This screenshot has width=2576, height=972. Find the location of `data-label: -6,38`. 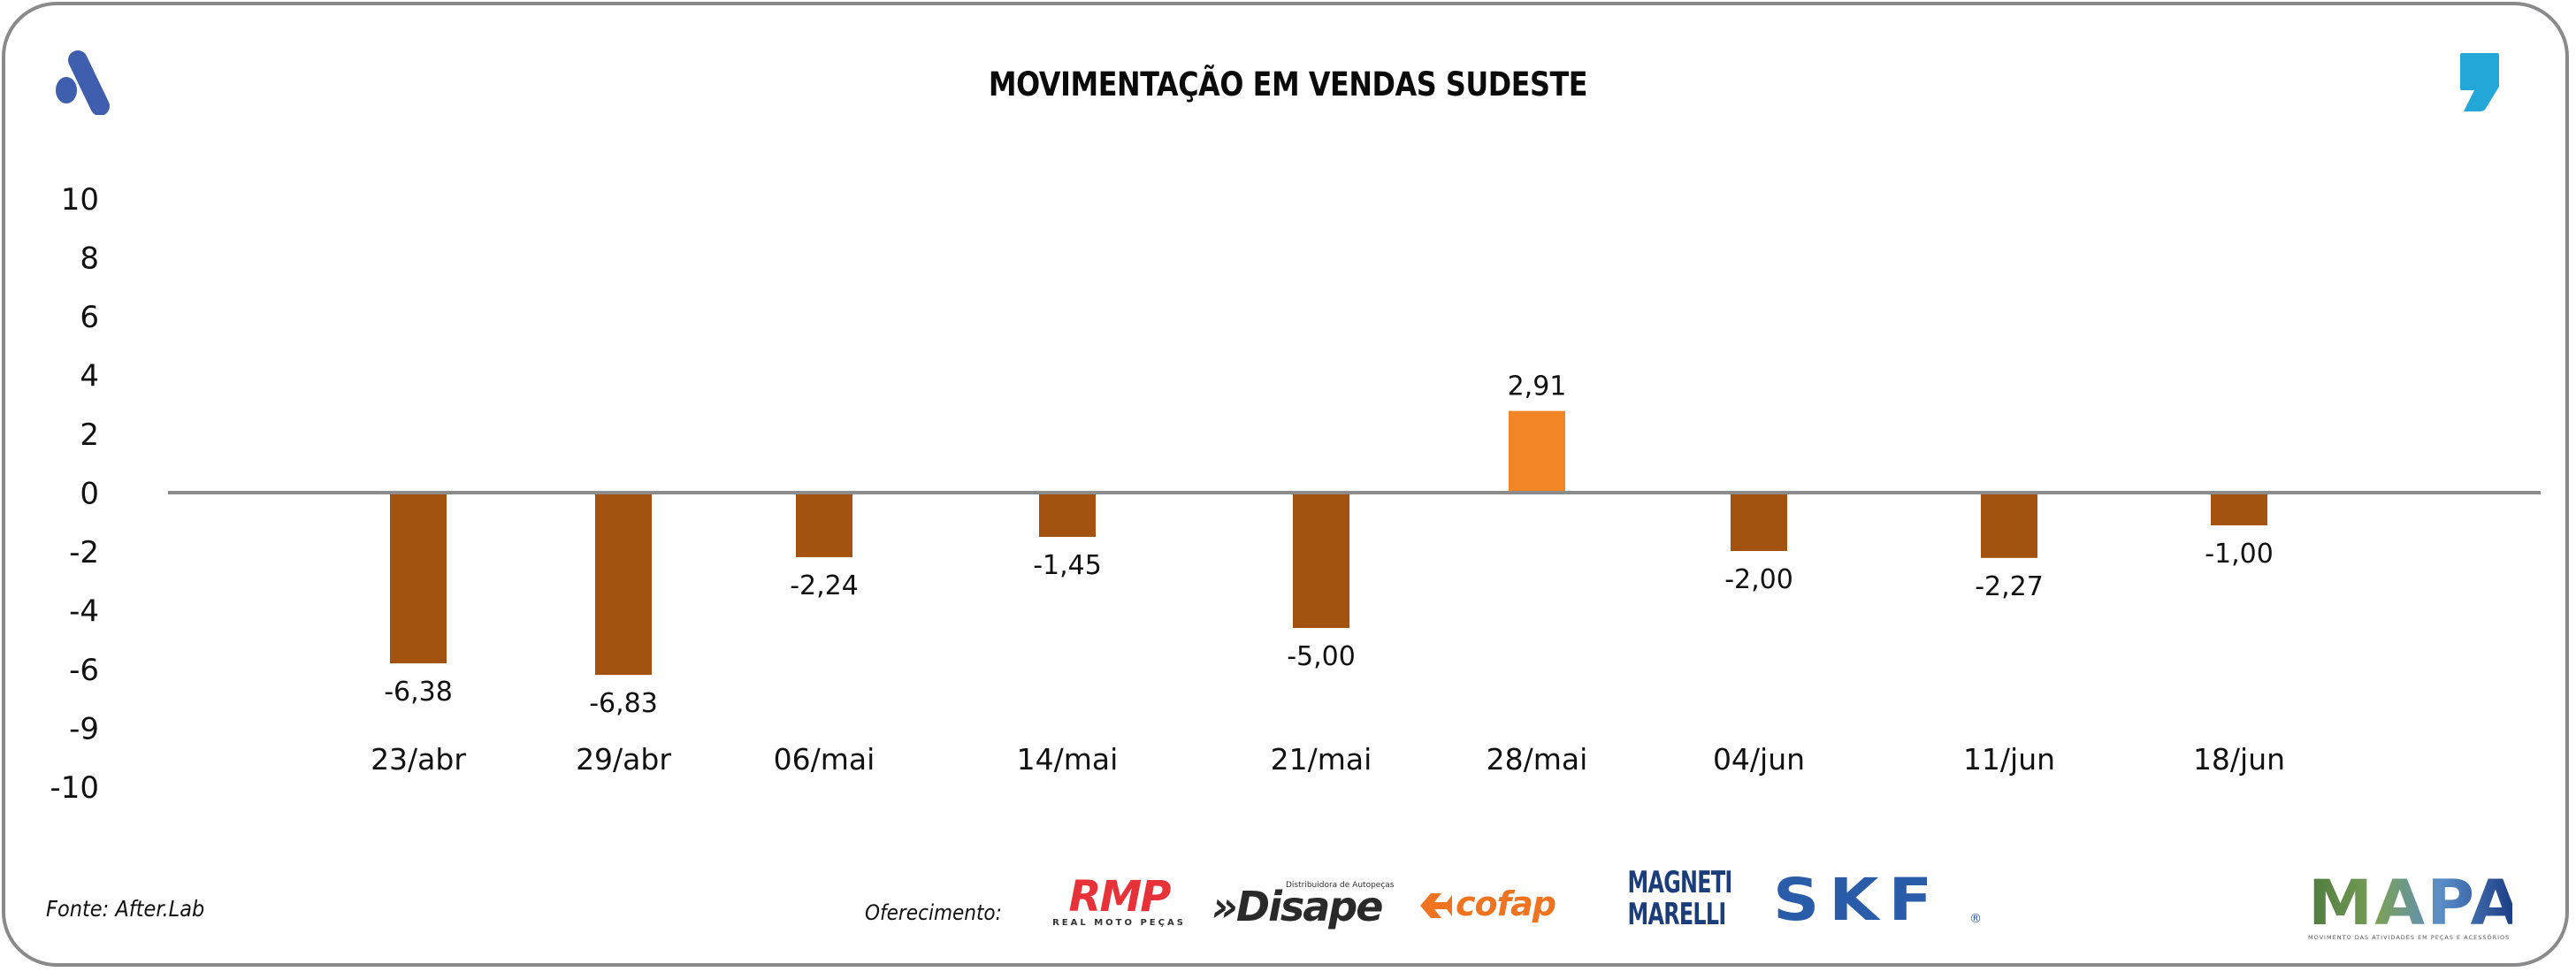

data-label: -6,38 is located at coordinates (418, 692).